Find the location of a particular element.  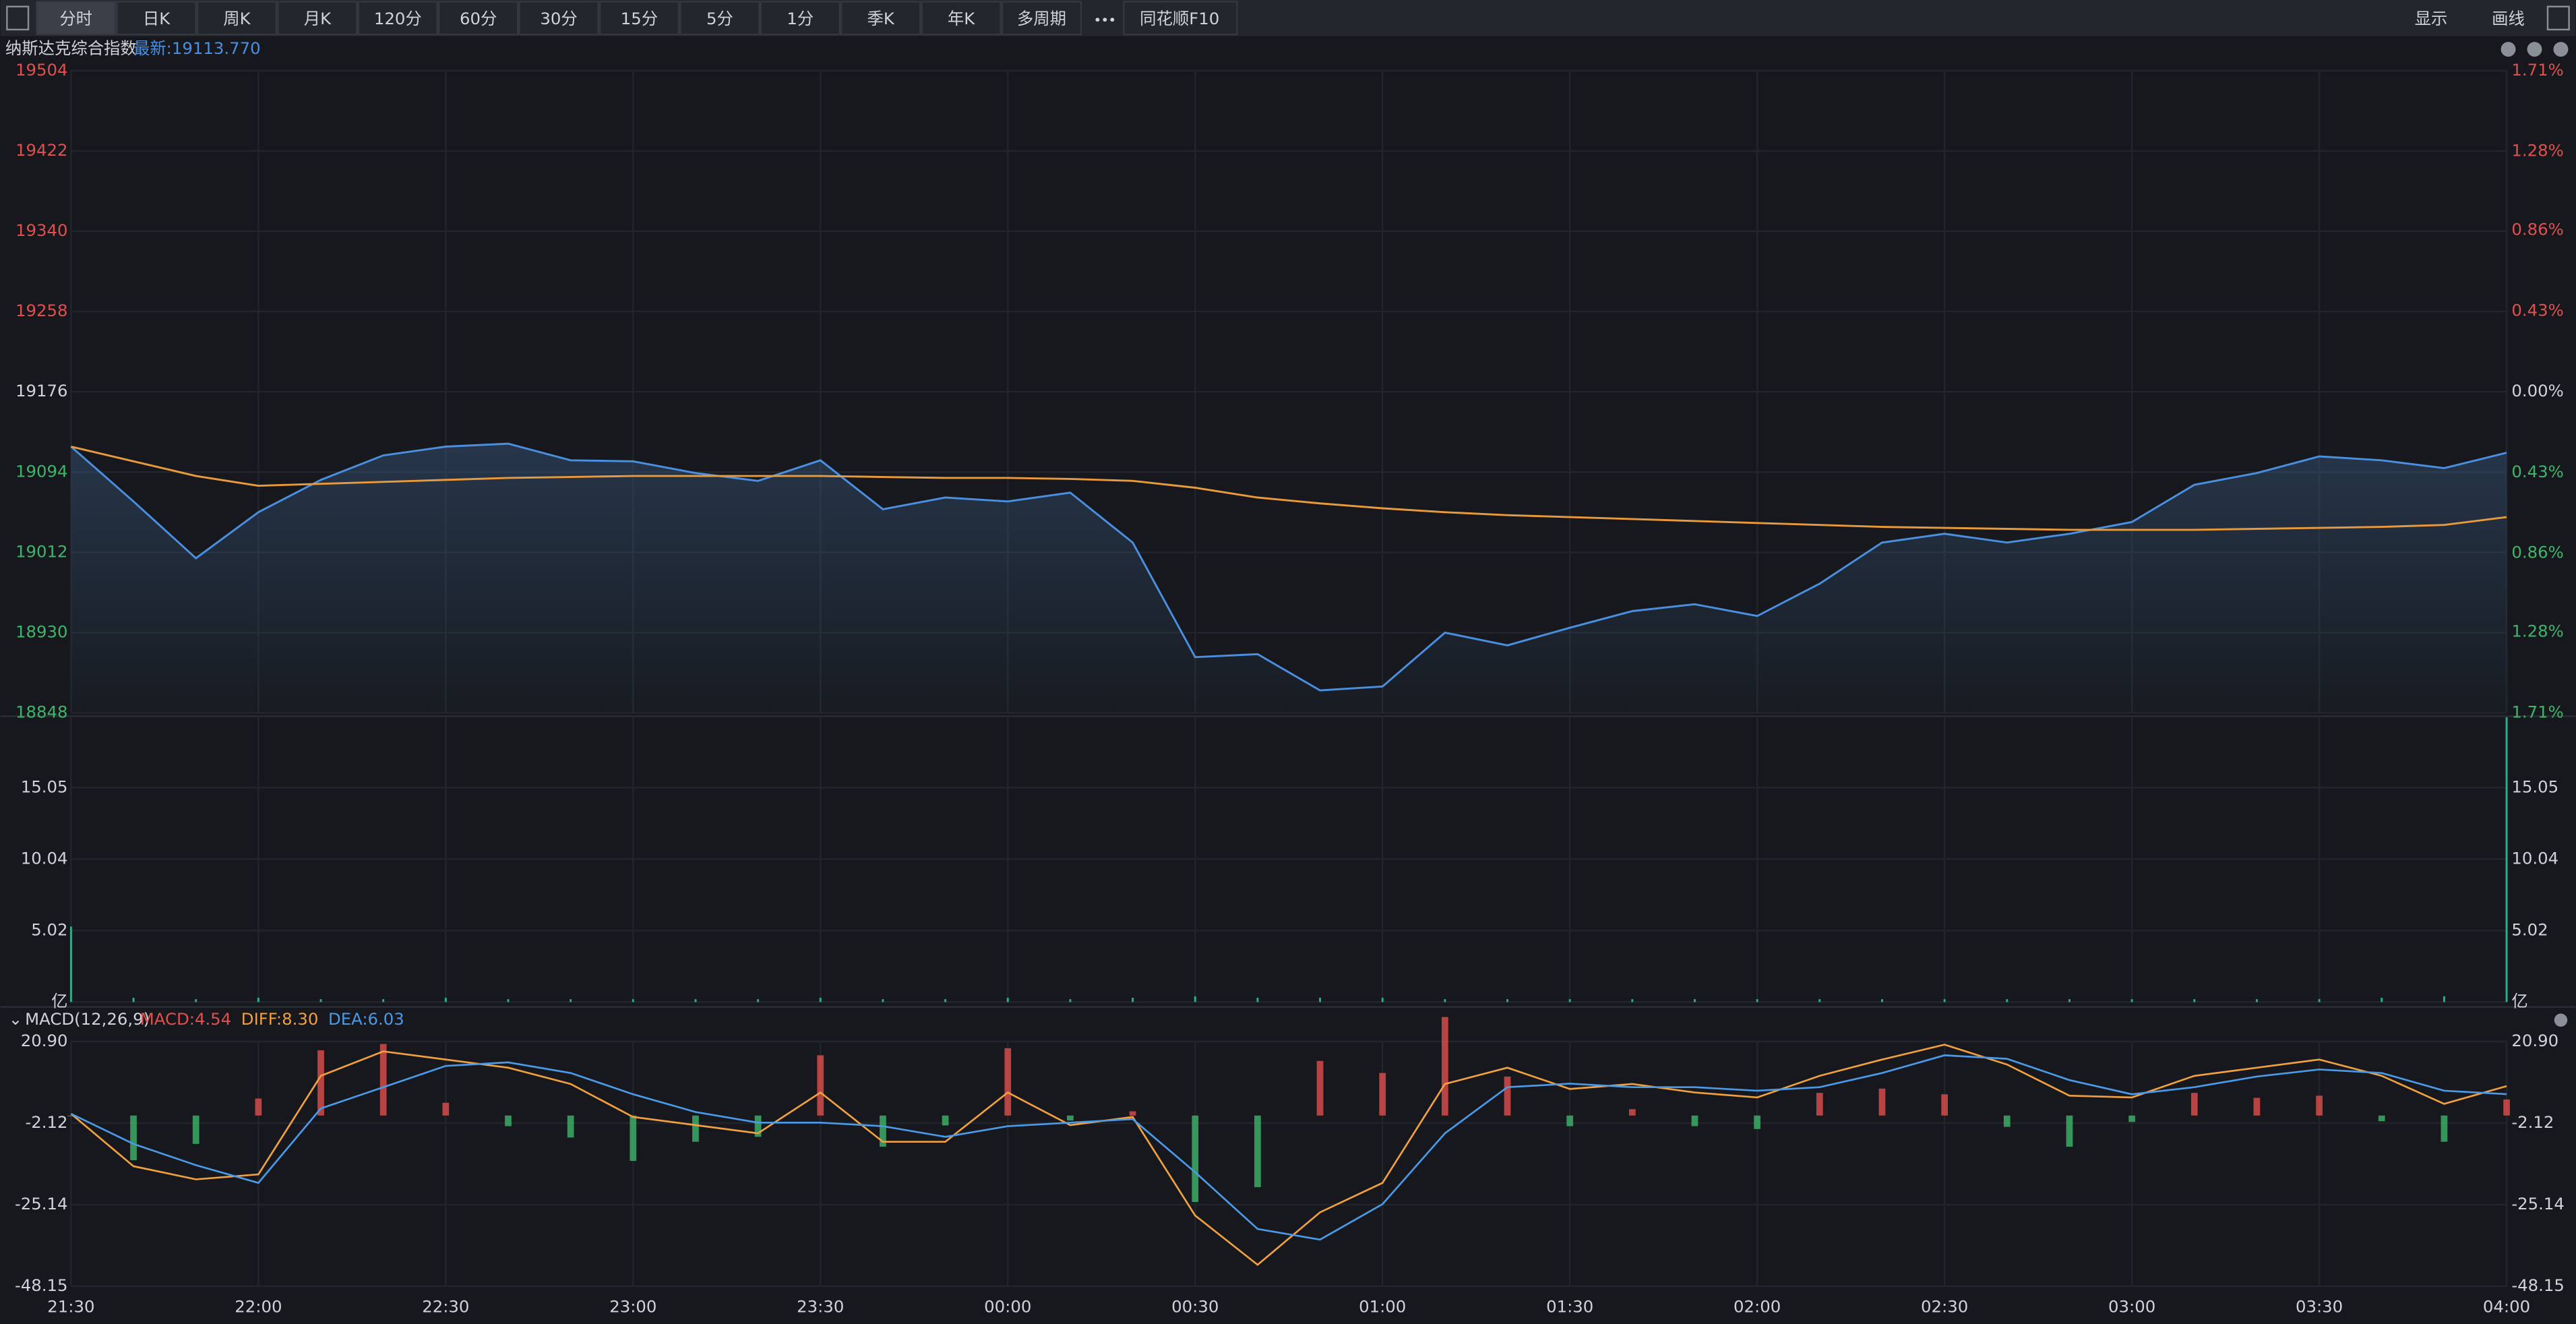

tab-label: 5分 is located at coordinates (720, 18).